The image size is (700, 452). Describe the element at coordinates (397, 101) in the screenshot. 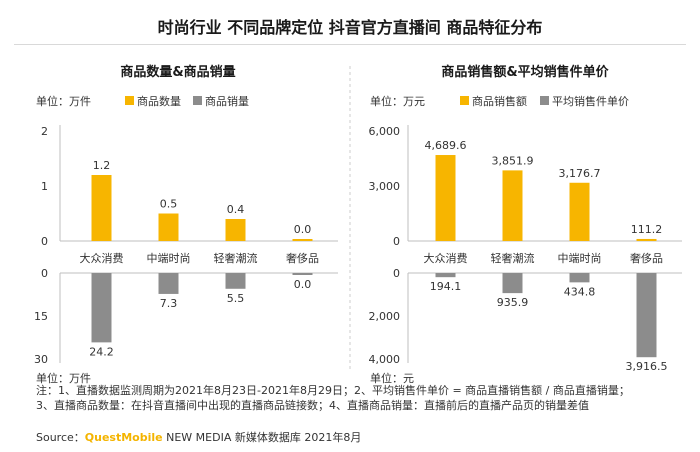

I see `chart2-unit-label: 单位：万元` at that location.